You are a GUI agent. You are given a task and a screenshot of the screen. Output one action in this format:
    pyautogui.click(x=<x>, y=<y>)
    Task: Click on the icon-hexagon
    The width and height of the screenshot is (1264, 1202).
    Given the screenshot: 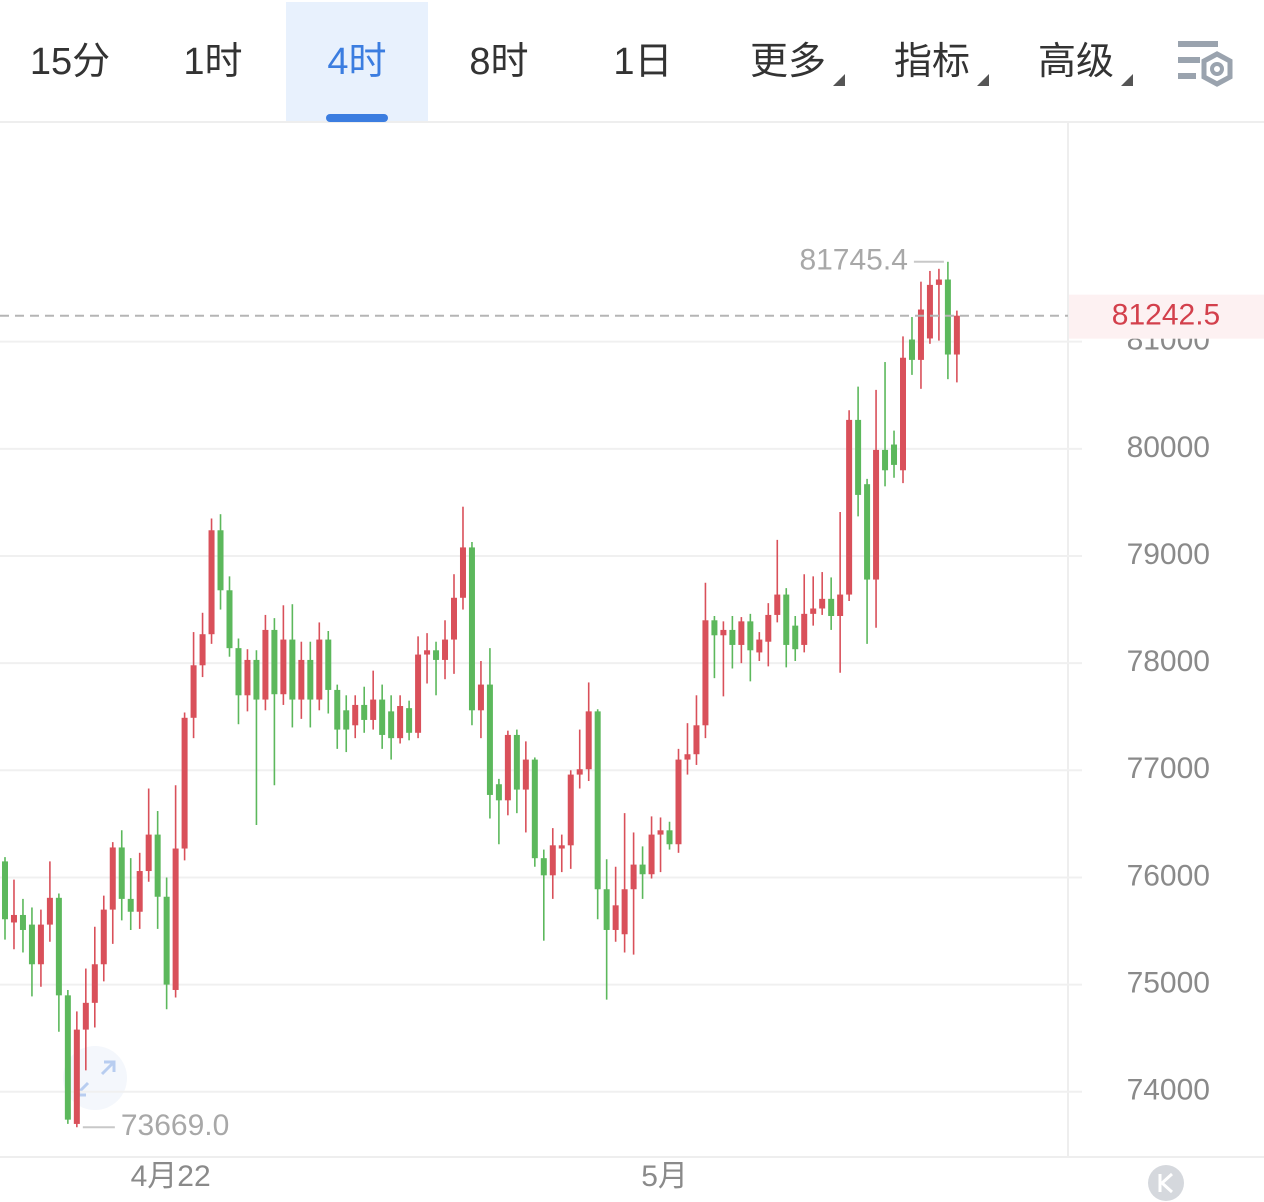 What is the action you would take?
    pyautogui.click(x=1217, y=69)
    